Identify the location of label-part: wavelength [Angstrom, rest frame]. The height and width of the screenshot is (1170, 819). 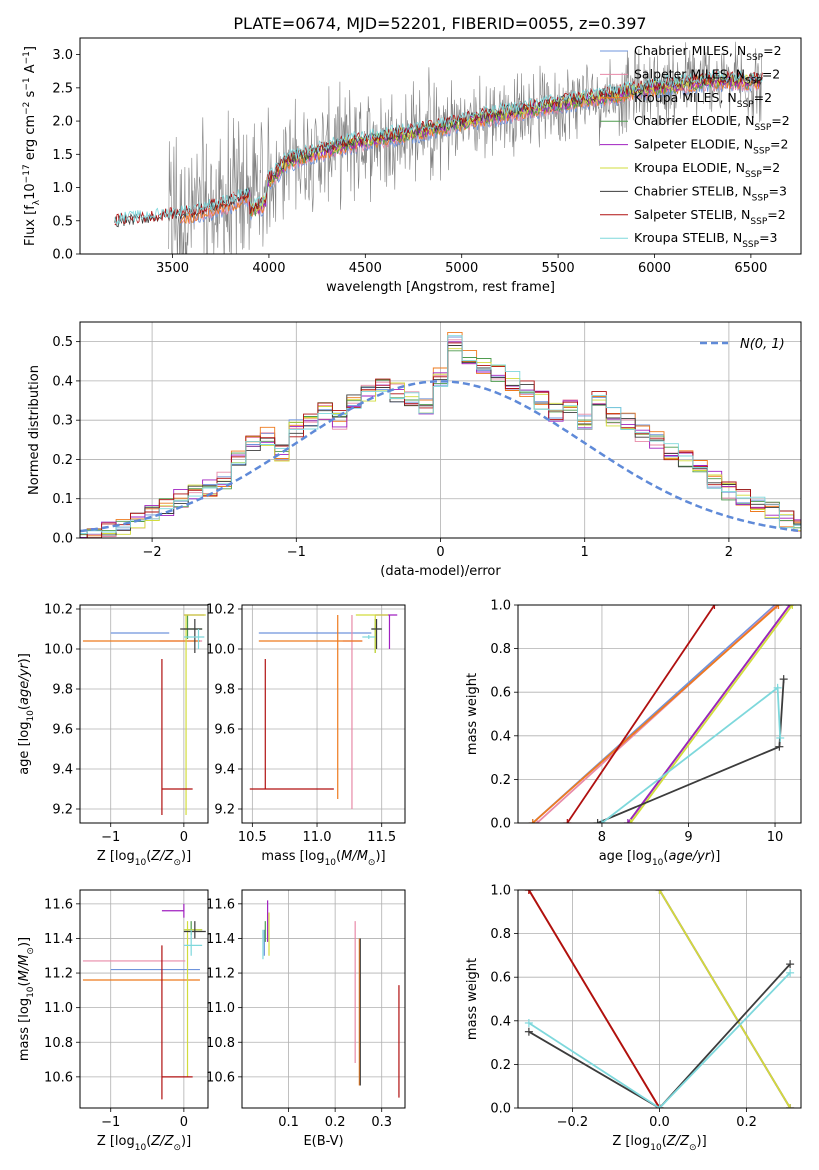
(440, 287).